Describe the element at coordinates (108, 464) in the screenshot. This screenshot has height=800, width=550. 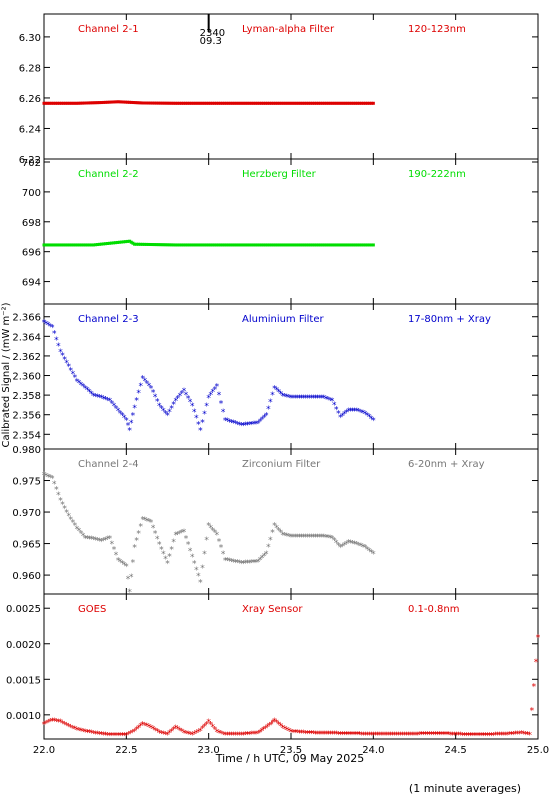
I see `panel-channel-label: Channel 2-4` at that location.